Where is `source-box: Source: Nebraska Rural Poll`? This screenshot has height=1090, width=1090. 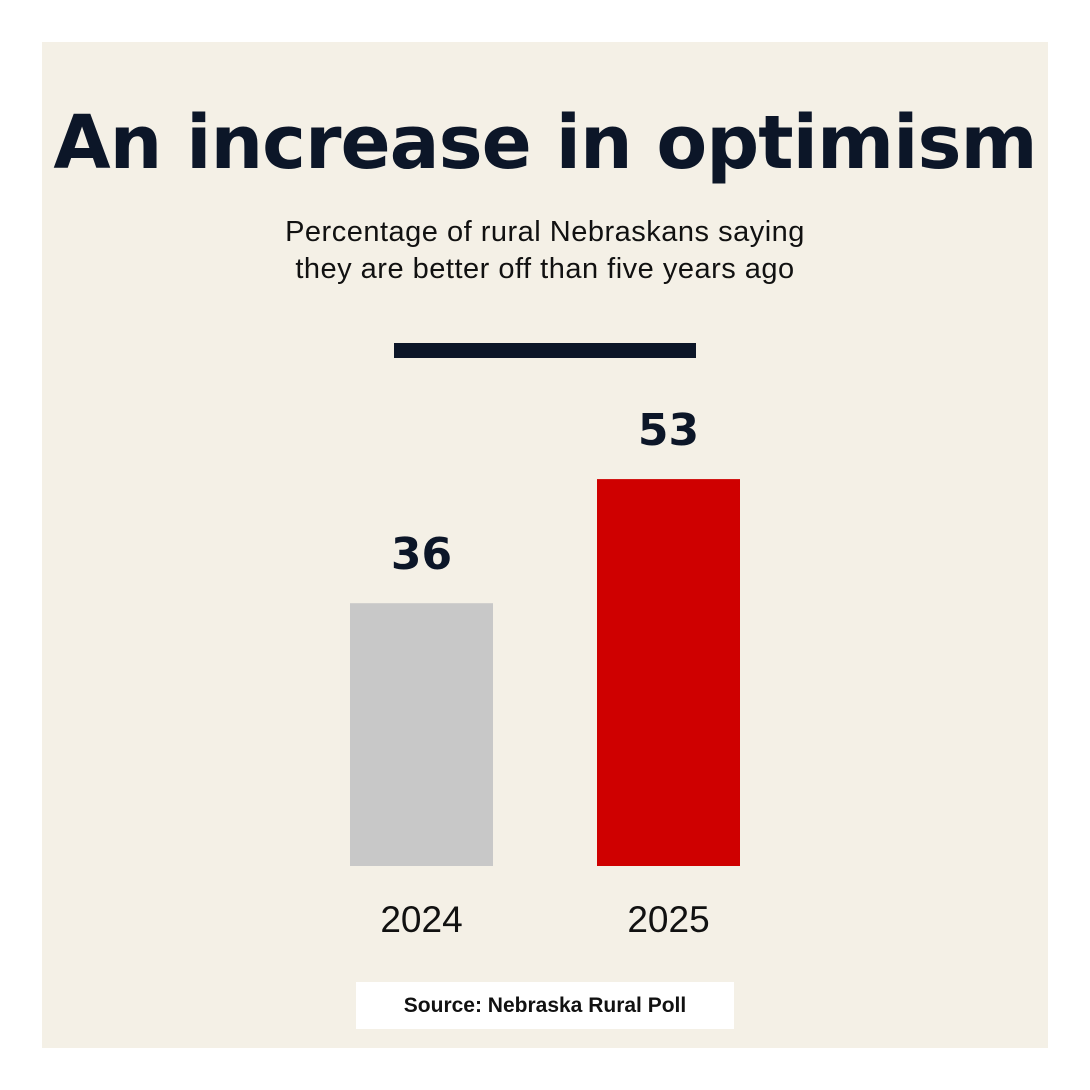
source-box: Source: Nebraska Rural Poll is located at coordinates (545, 1005).